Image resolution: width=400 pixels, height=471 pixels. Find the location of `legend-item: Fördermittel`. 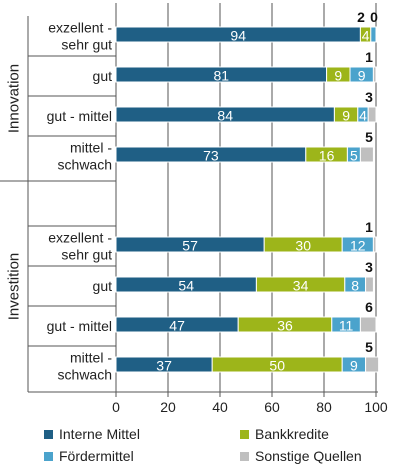

legend-item: Fördermittel is located at coordinates (89, 456).